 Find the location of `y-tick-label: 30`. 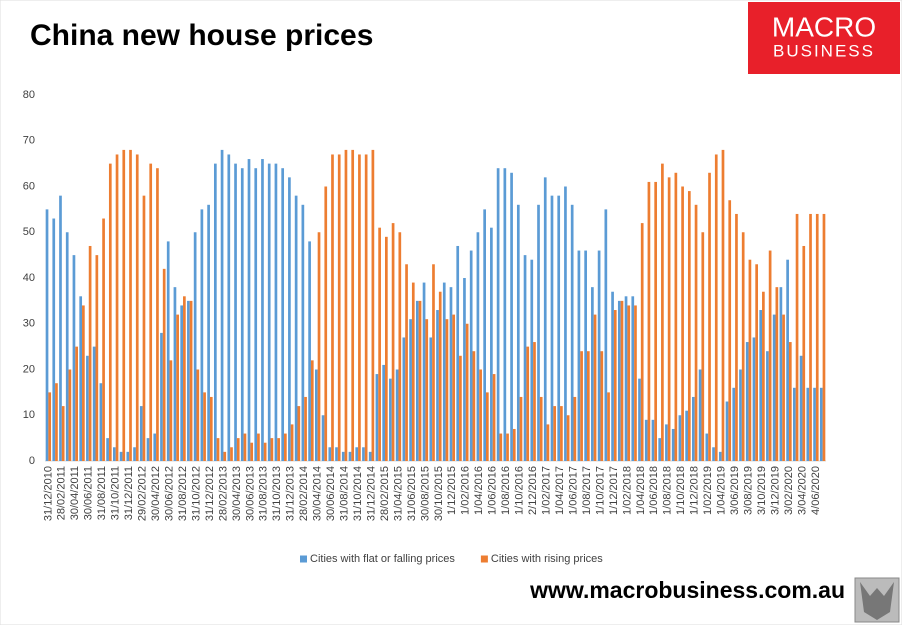

y-tick-label: 30 is located at coordinates (29, 324).